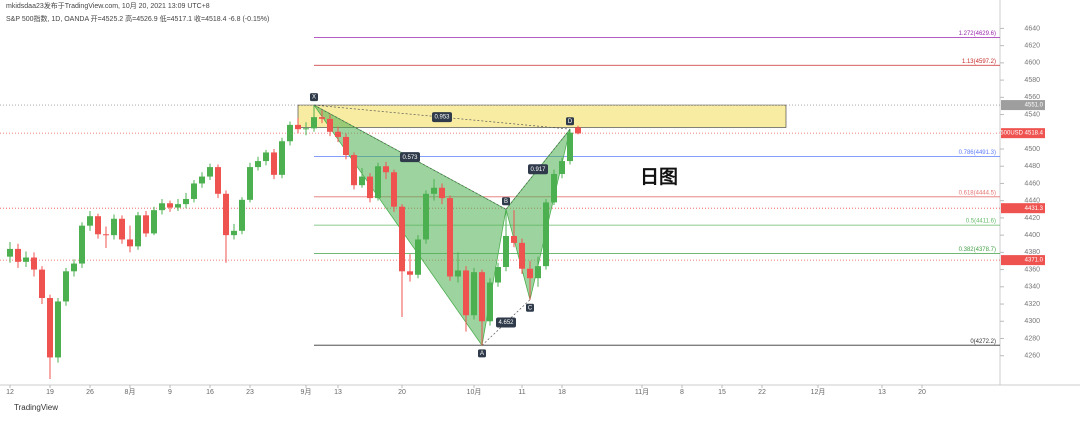 The width and height of the screenshot is (1080, 422). Describe the element at coordinates (762, 392) in the screenshot. I see `x-tick-label: 22` at that location.